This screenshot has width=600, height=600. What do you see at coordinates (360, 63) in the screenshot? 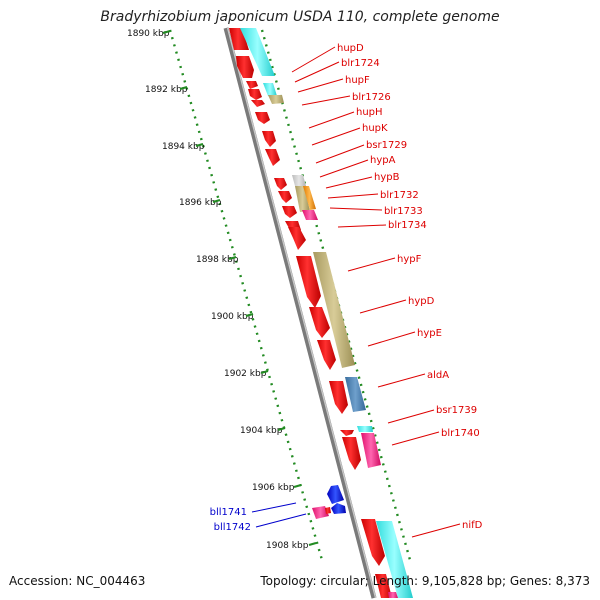
I see `gene-label-blr1724: blr1724` at bounding box center [360, 63].